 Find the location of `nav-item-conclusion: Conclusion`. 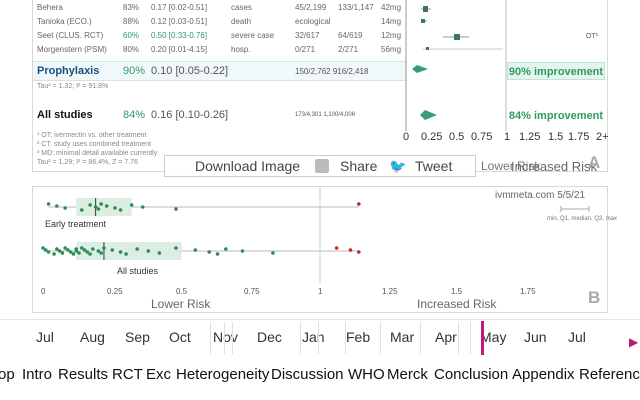

nav-item-conclusion: Conclusion is located at coordinates (471, 374).